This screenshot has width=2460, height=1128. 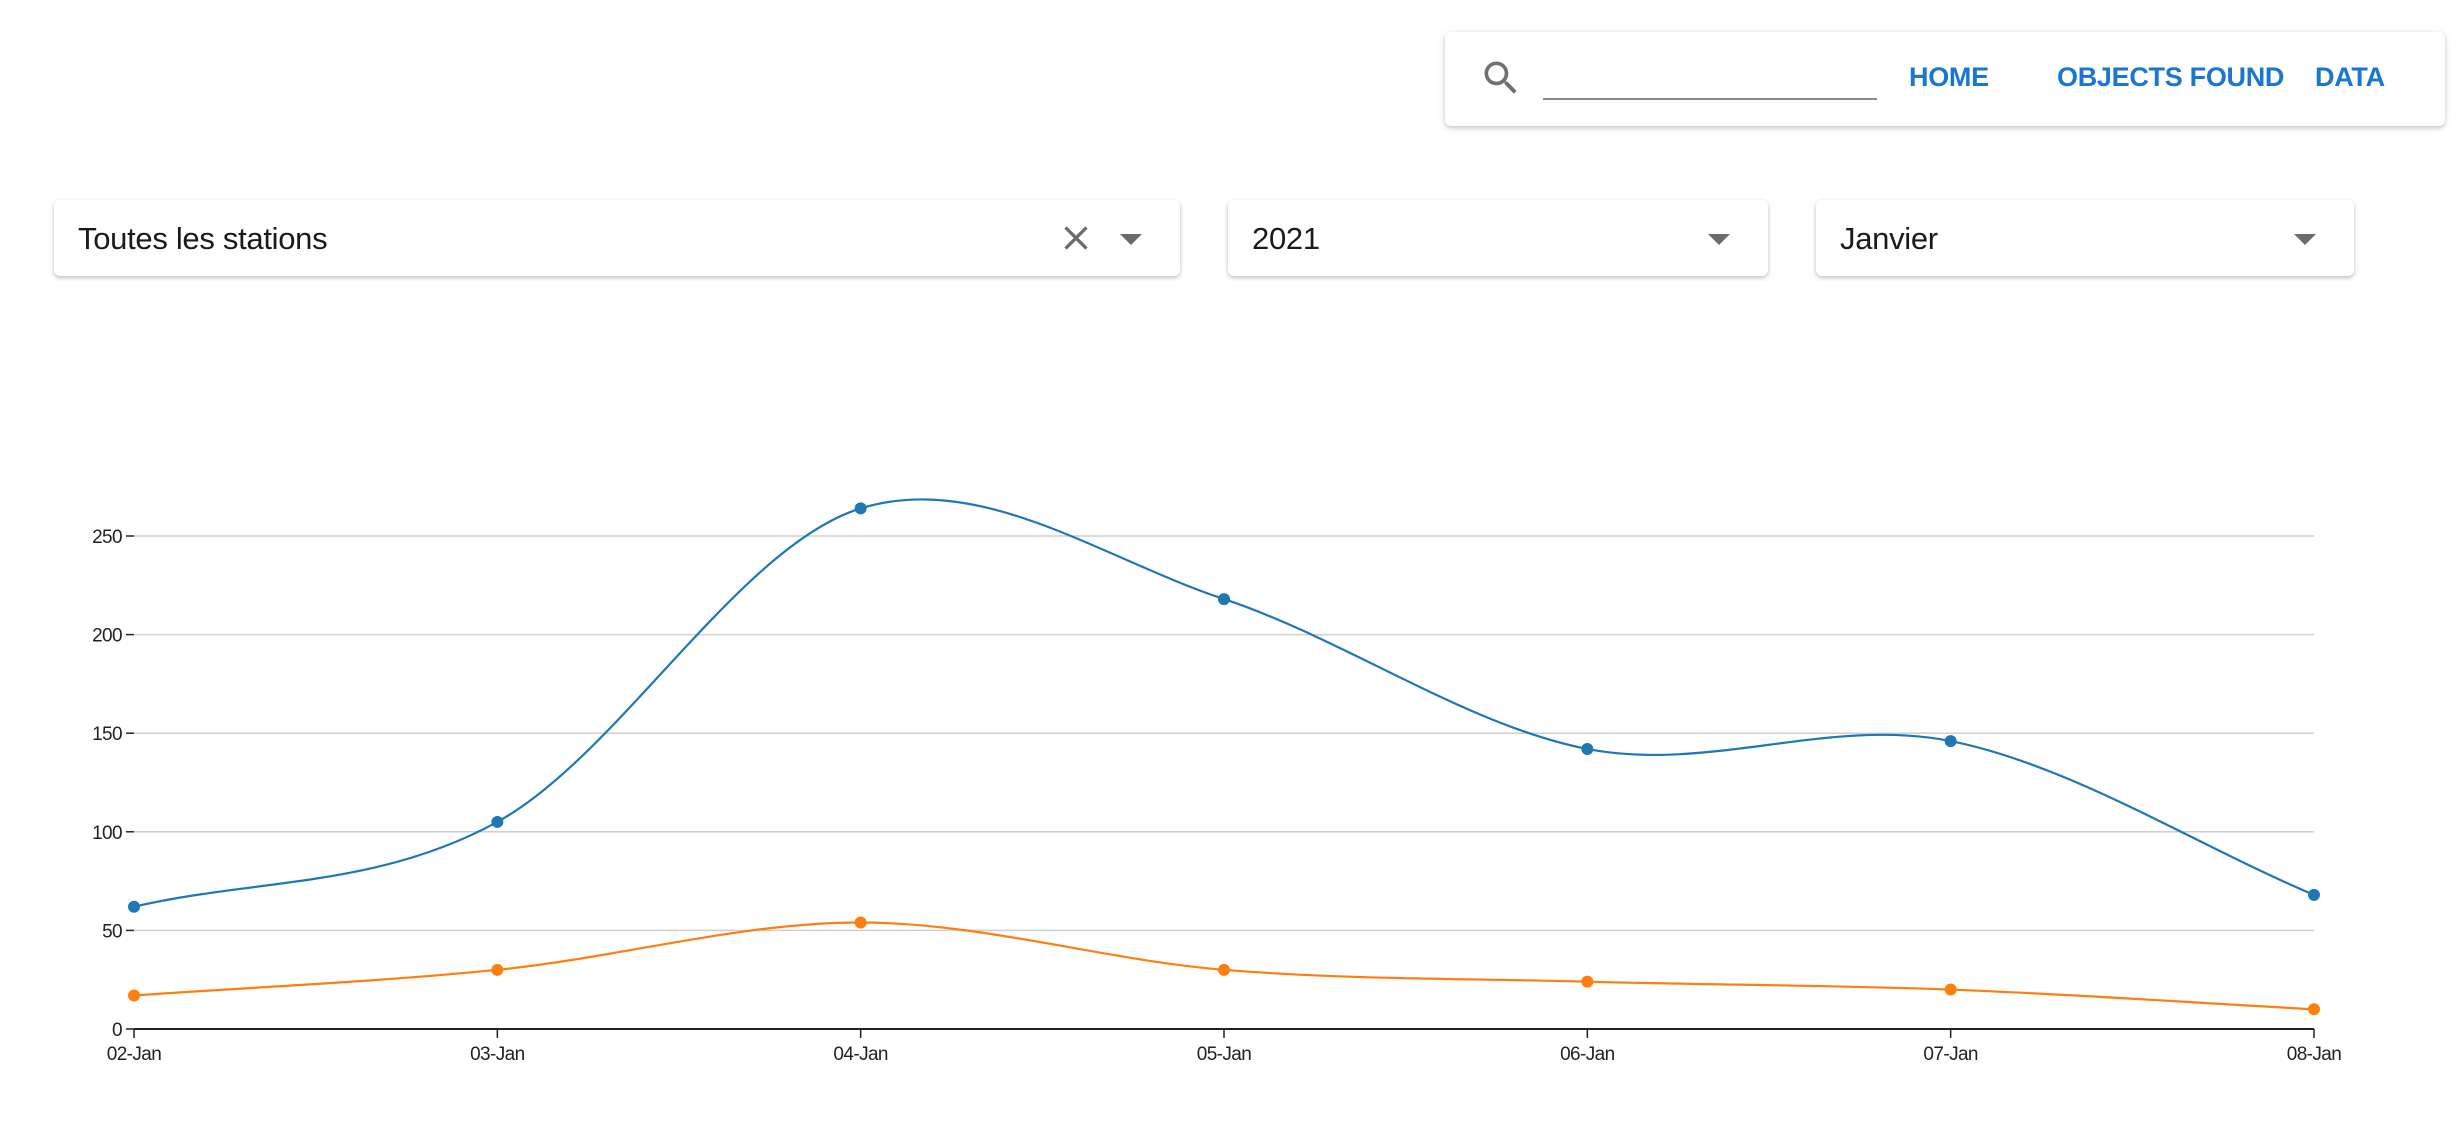 What do you see at coordinates (1889, 238) in the screenshot?
I see `month-select-value: Janvier` at bounding box center [1889, 238].